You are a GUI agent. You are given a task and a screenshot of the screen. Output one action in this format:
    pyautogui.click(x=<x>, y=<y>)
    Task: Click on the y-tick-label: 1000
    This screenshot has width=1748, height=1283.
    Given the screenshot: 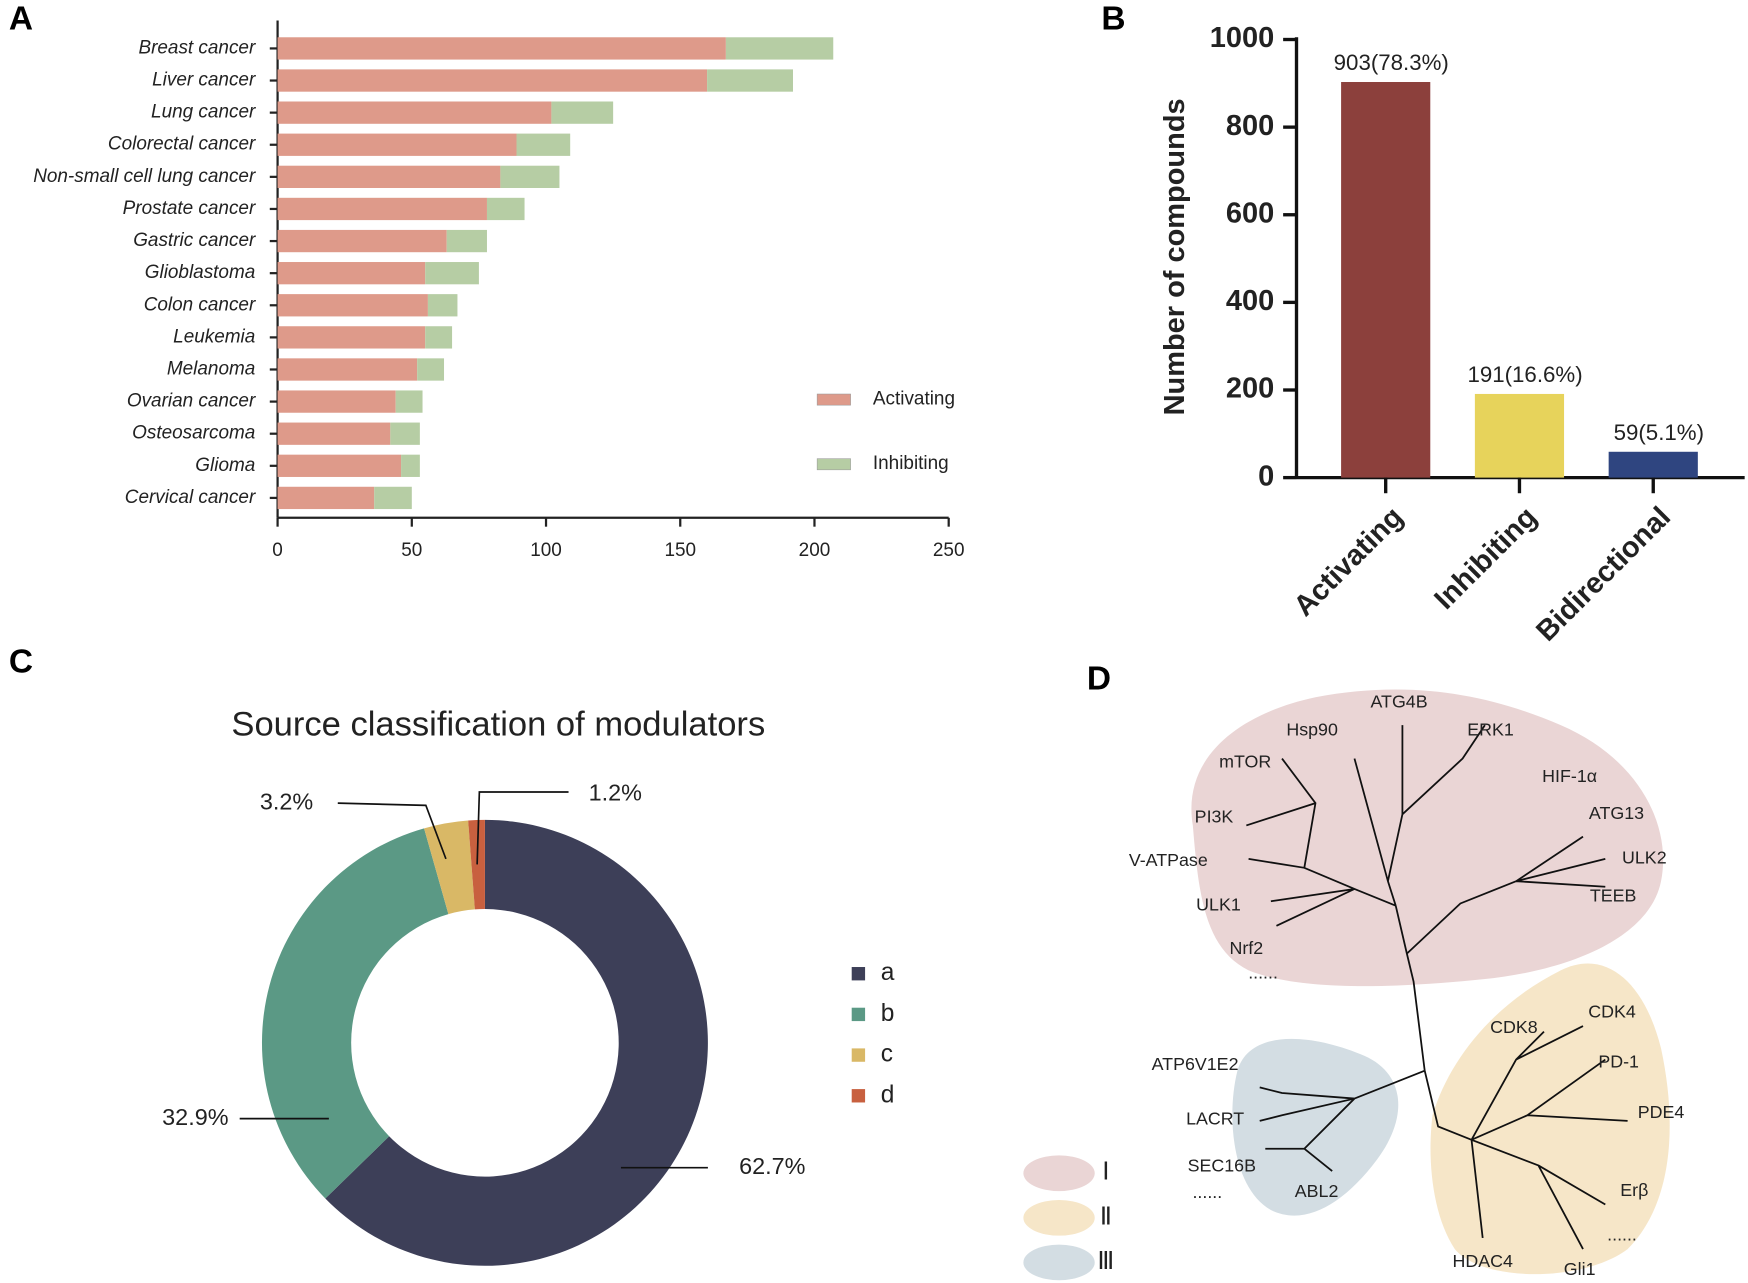 What is the action you would take?
    pyautogui.click(x=1242, y=38)
    